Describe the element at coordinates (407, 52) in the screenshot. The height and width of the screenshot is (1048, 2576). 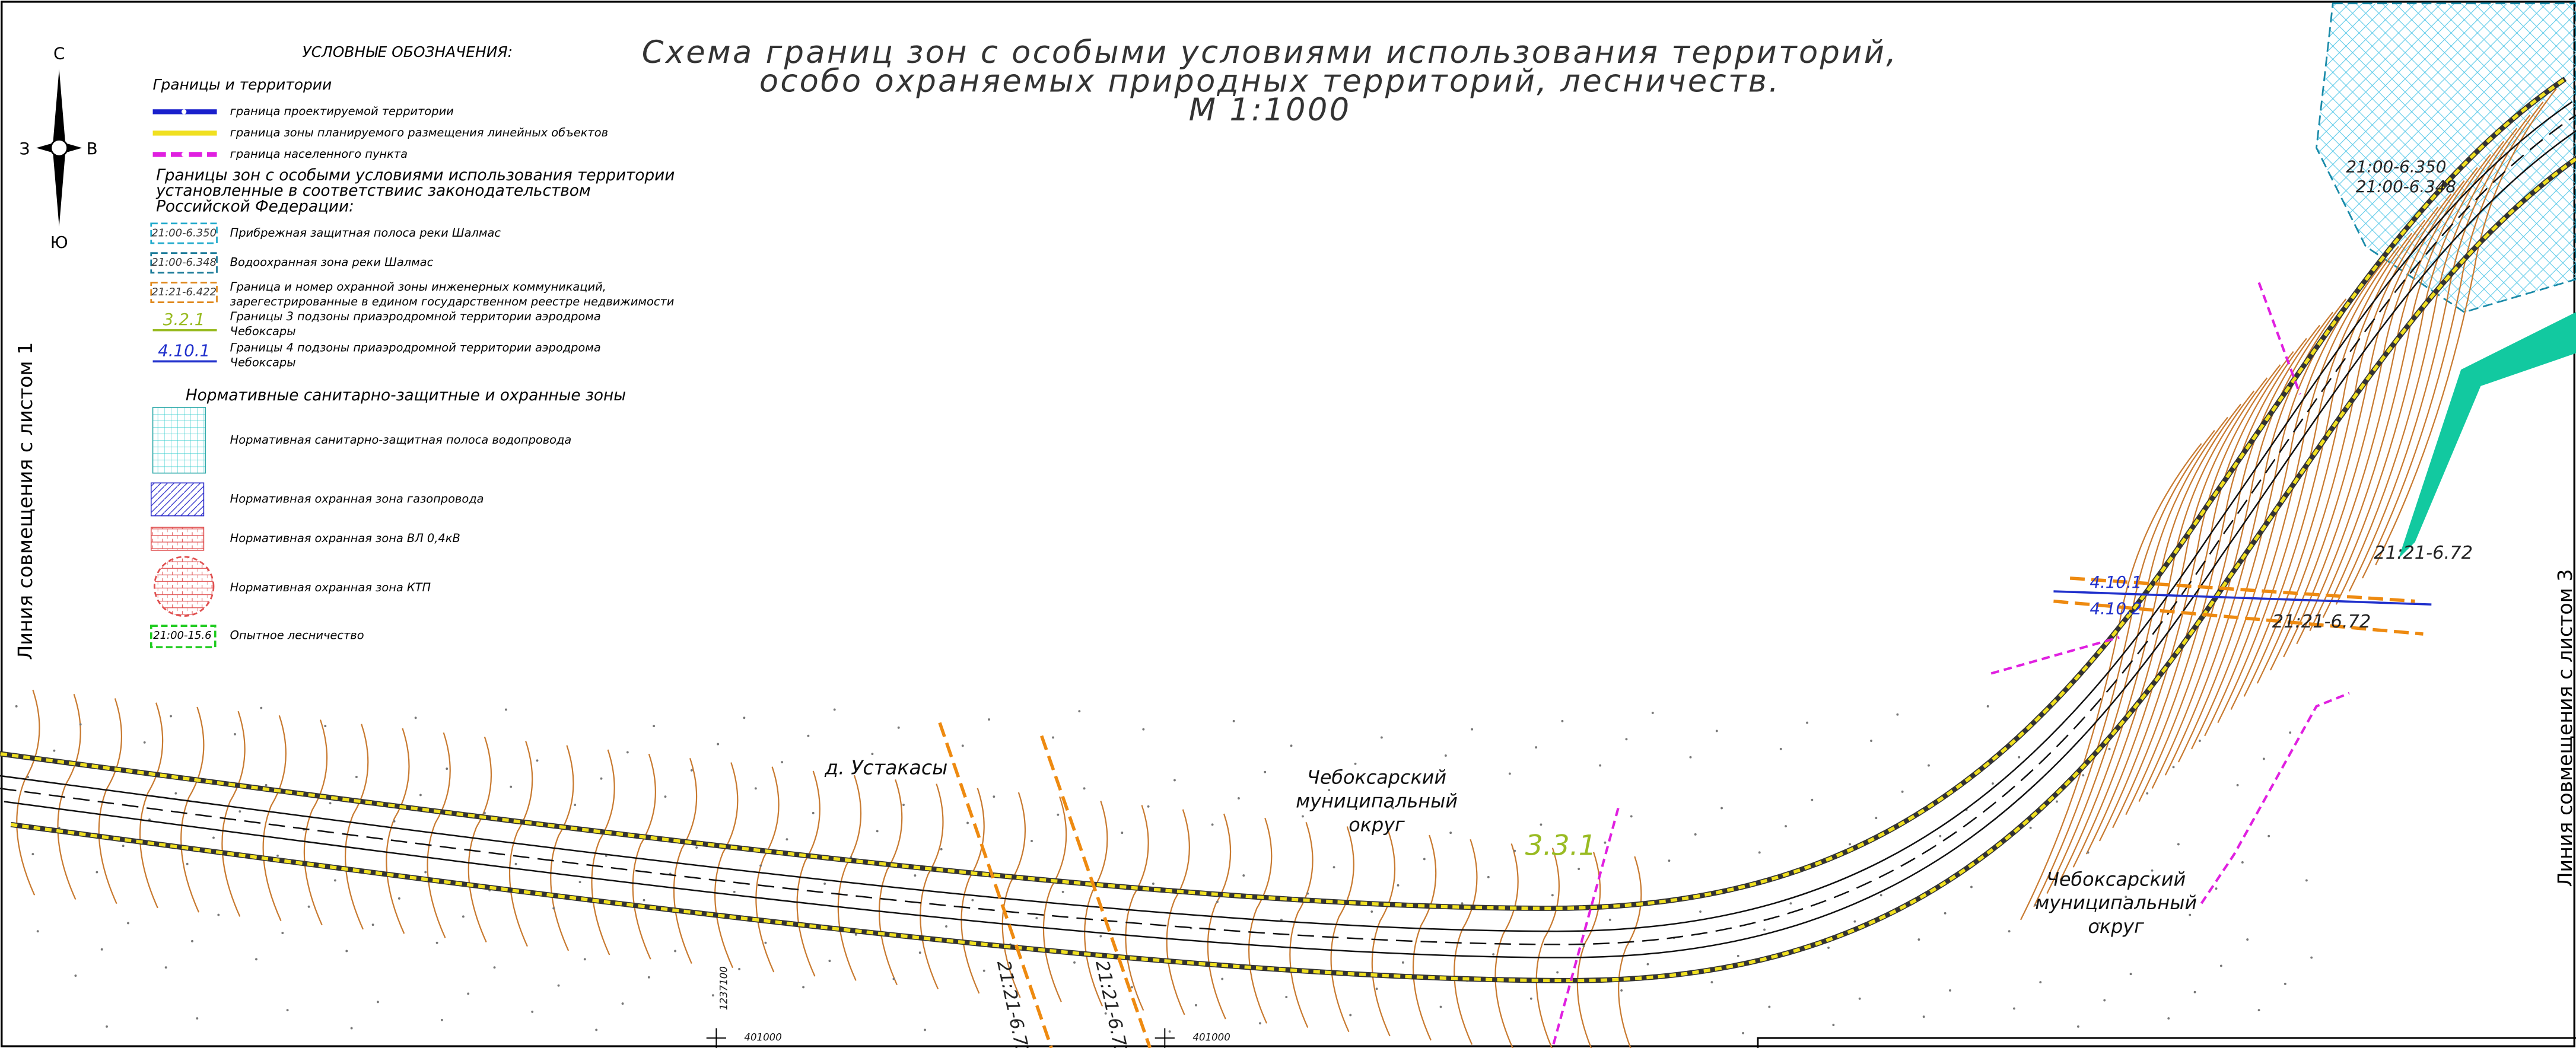
I see `legend-title: УСЛОВНЫЕ ОБОЗНАЧЕНИЯ:` at that location.